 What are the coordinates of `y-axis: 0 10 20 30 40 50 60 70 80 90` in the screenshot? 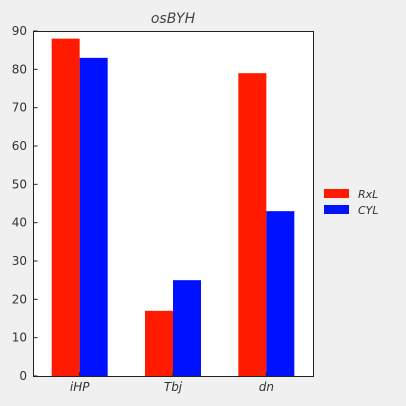 It's located at (25, 203).